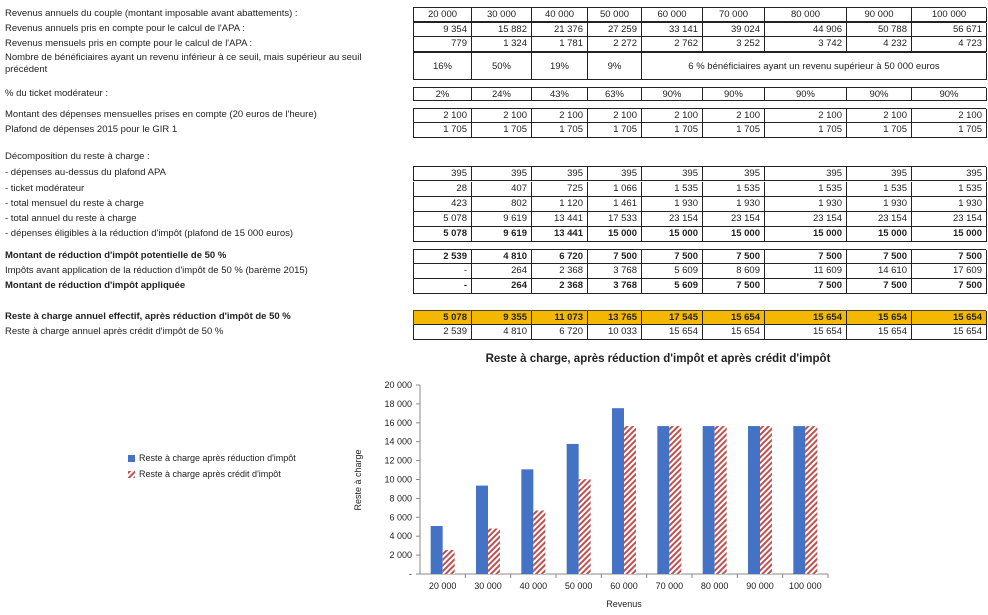 This screenshot has height=615, width=988. I want to click on table-cell: 1 535, so click(879, 189).